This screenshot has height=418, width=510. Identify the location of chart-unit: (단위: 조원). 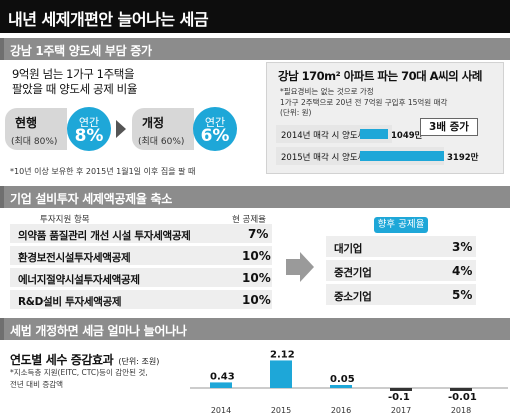
(139, 361).